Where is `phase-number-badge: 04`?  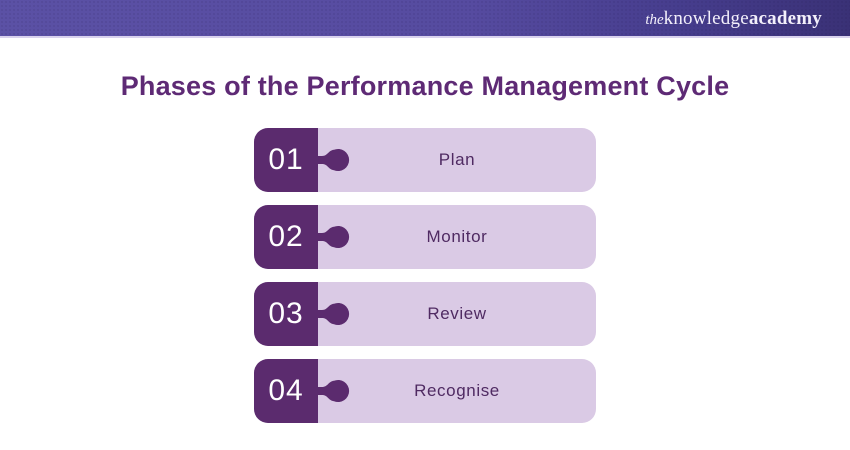
phase-number-badge: 04 is located at coordinates (286, 391).